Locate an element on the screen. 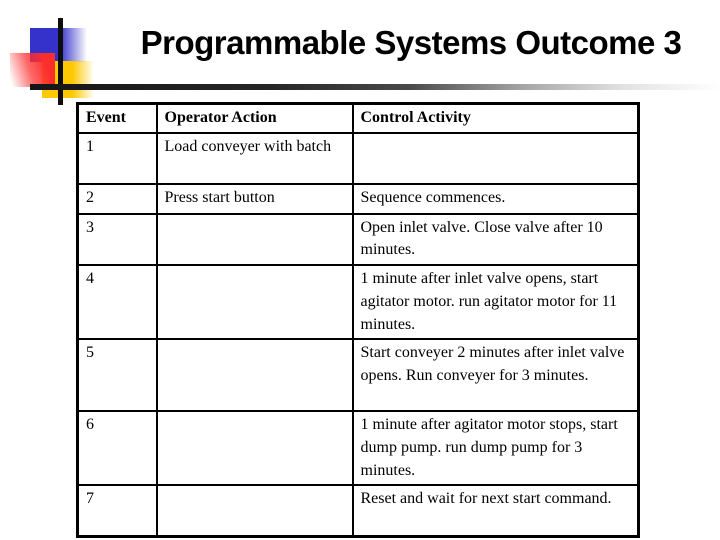  table-header-row: Event Operator Action Control Activity is located at coordinates (358, 118).